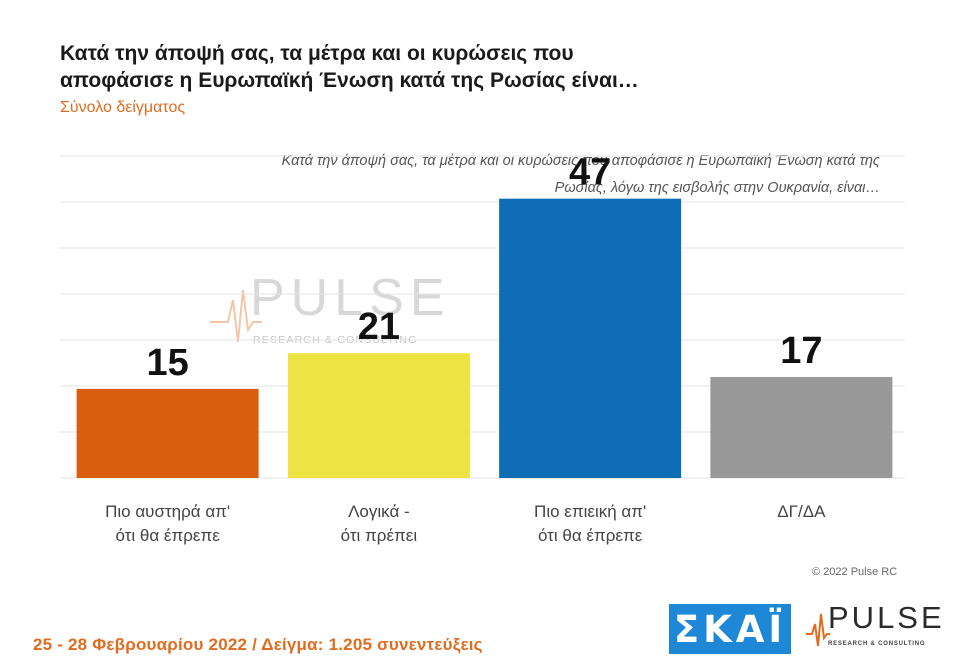 The width and height of the screenshot is (960, 669). Describe the element at coordinates (379, 511) in the screenshot. I see `category-label: Λογικά -` at that location.